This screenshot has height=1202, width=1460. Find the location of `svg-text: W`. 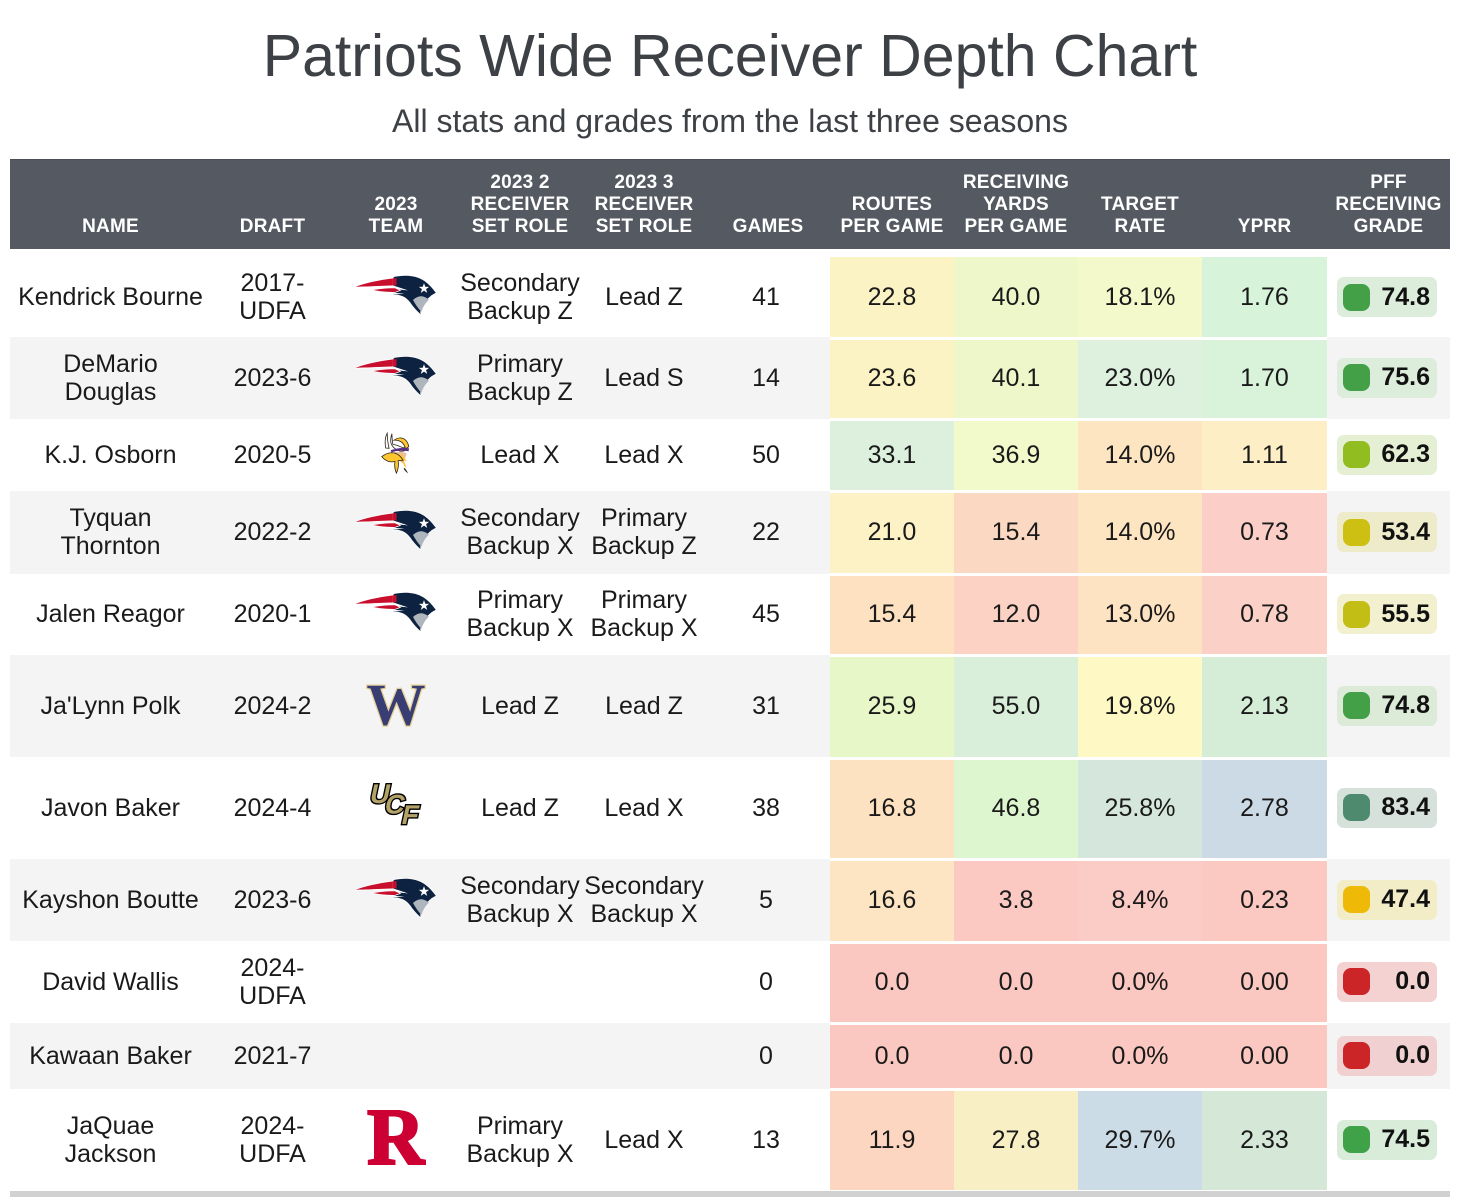

svg-text: W is located at coordinates (396, 704).